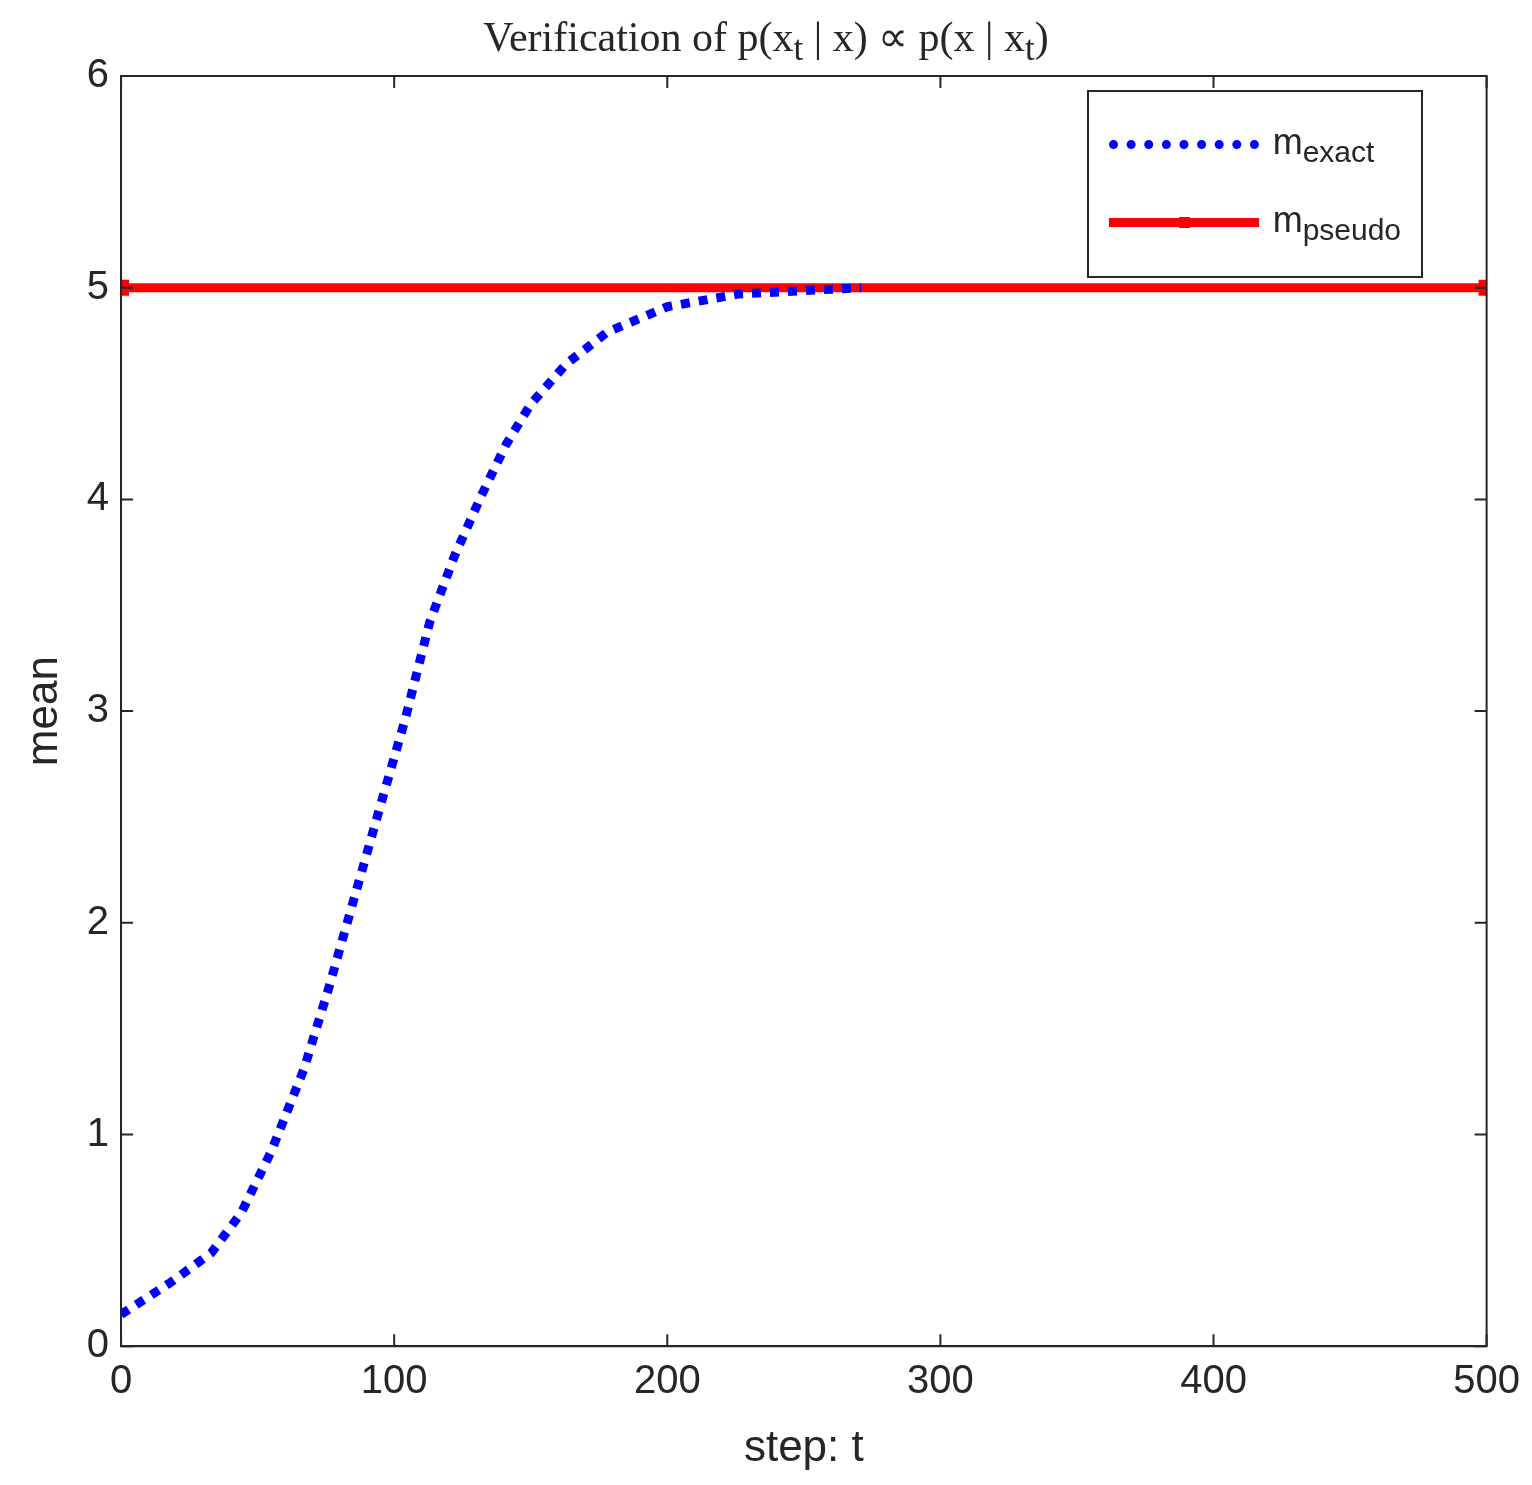 The height and width of the screenshot is (1485, 1532). What do you see at coordinates (766, 41) in the screenshot?
I see `chart-title: Verification of p(x$_{t}$ | x) ∝ p(x | x$_{t}$)` at bounding box center [766, 41].